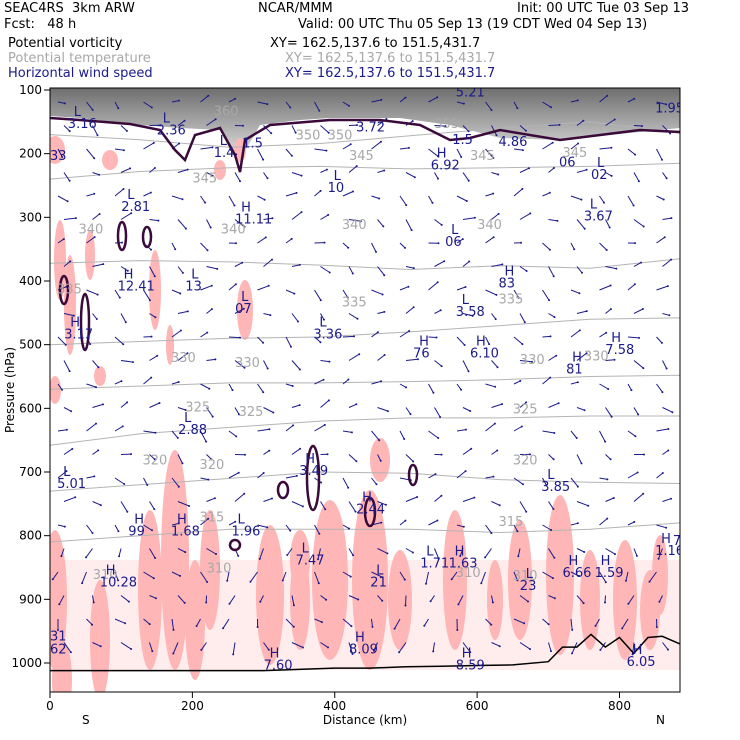 The width and height of the screenshot is (740, 740). Describe the element at coordinates (30, 345) in the screenshot. I see `y-tick-label: 500` at that location.